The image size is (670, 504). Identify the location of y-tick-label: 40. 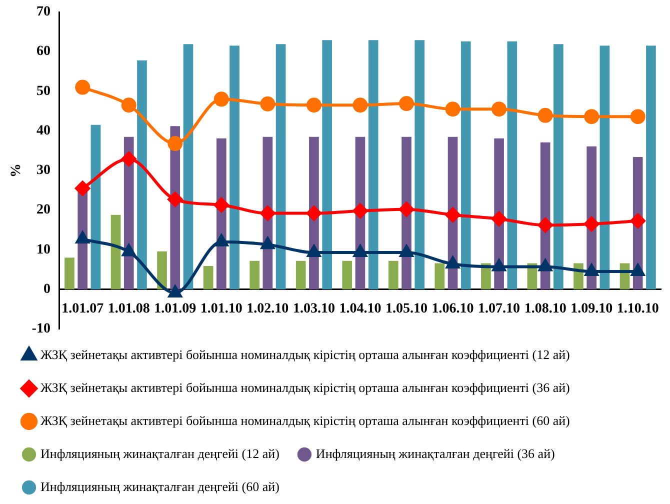
(43, 130).